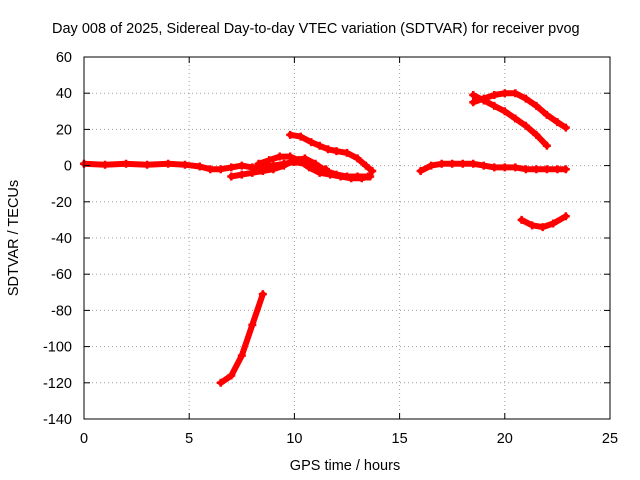  I want to click on x-tick-label: 10, so click(294, 439).